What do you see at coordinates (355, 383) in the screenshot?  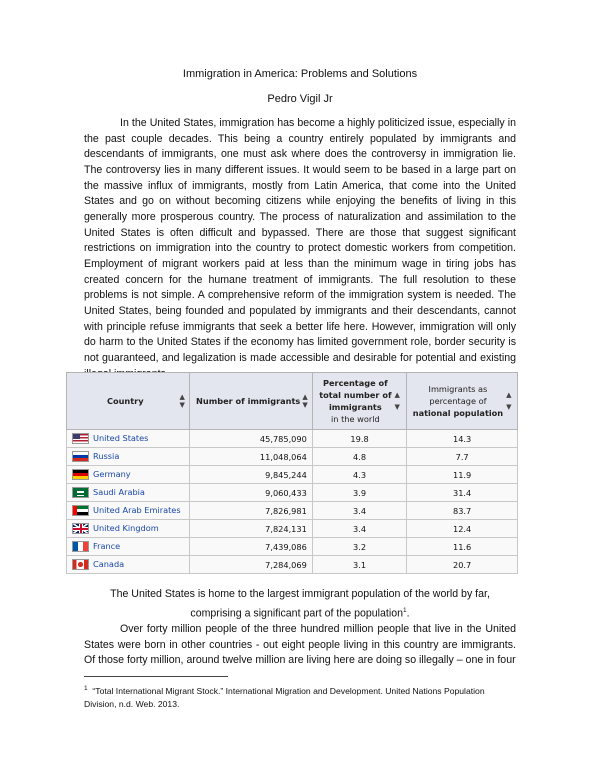 I see `header-percent-line1: Percentage of` at bounding box center [355, 383].